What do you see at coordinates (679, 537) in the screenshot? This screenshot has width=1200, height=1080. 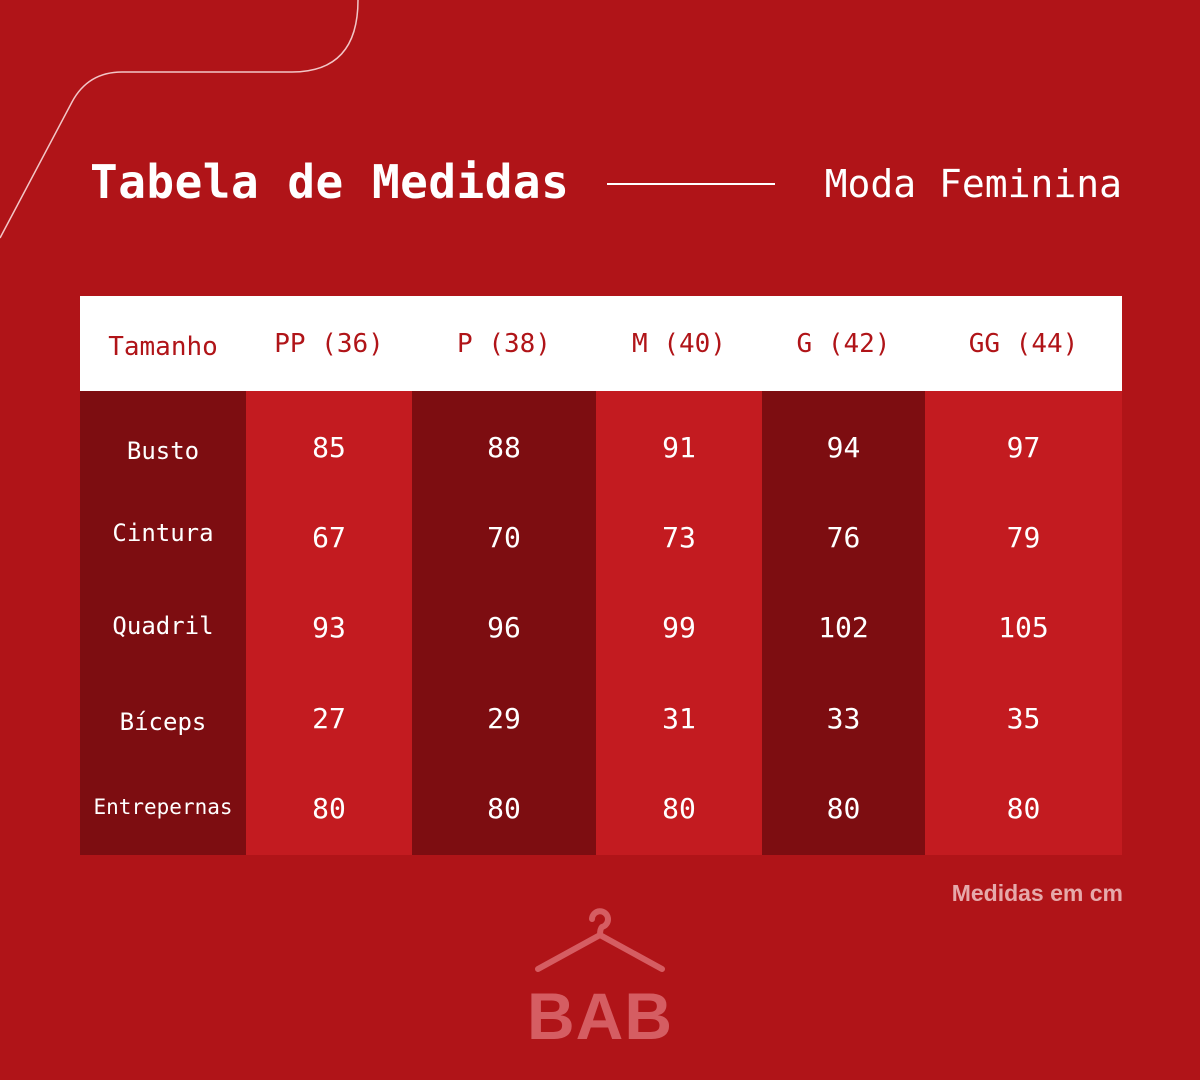 I see `cell-cintura-m: 73` at bounding box center [679, 537].